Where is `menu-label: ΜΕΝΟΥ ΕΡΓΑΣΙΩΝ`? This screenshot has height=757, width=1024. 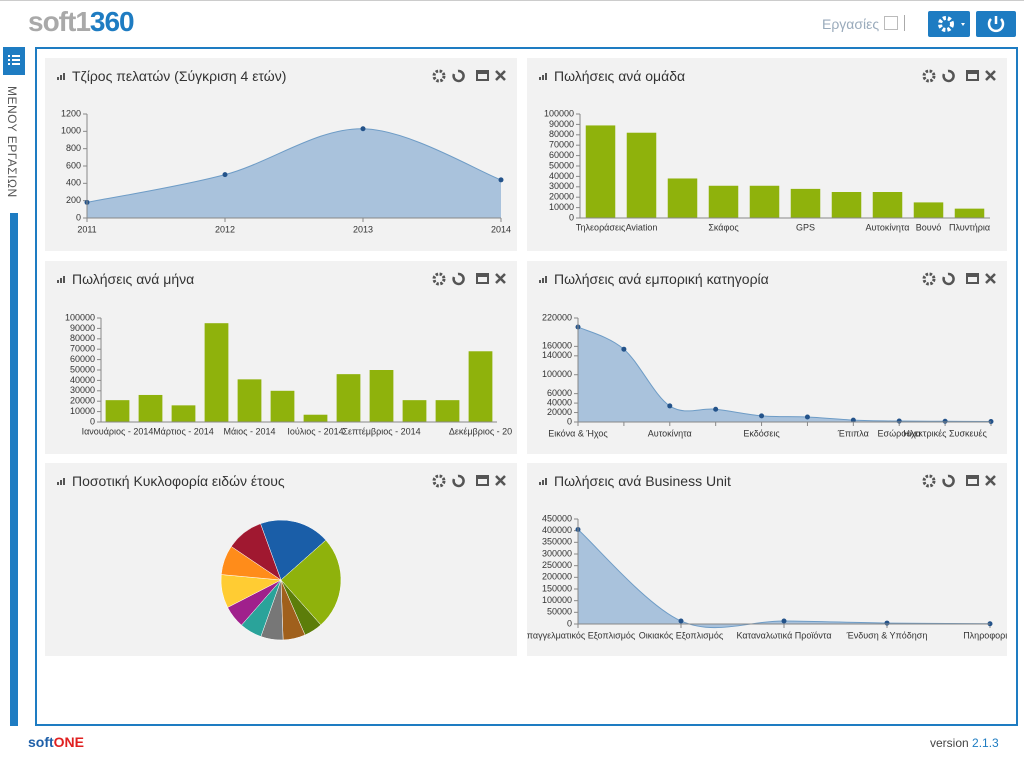 menu-label: ΜΕΝΟΥ ΕΡΓΑΣΙΩΝ is located at coordinates (12, 142).